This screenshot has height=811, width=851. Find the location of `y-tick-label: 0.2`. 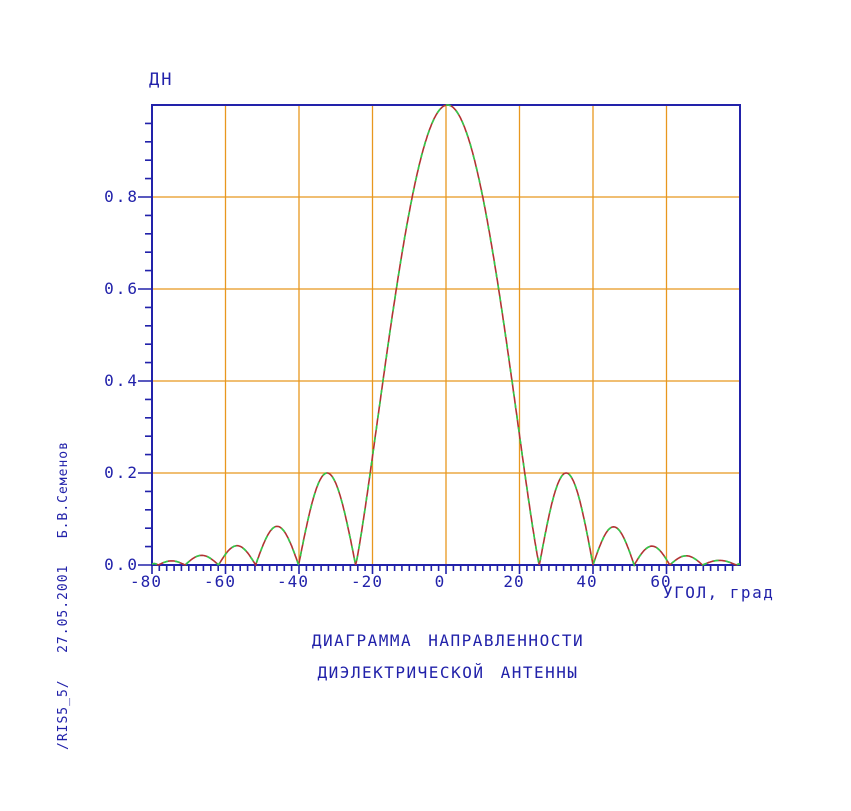

y-tick-label: 0.2 is located at coordinates (121, 472).